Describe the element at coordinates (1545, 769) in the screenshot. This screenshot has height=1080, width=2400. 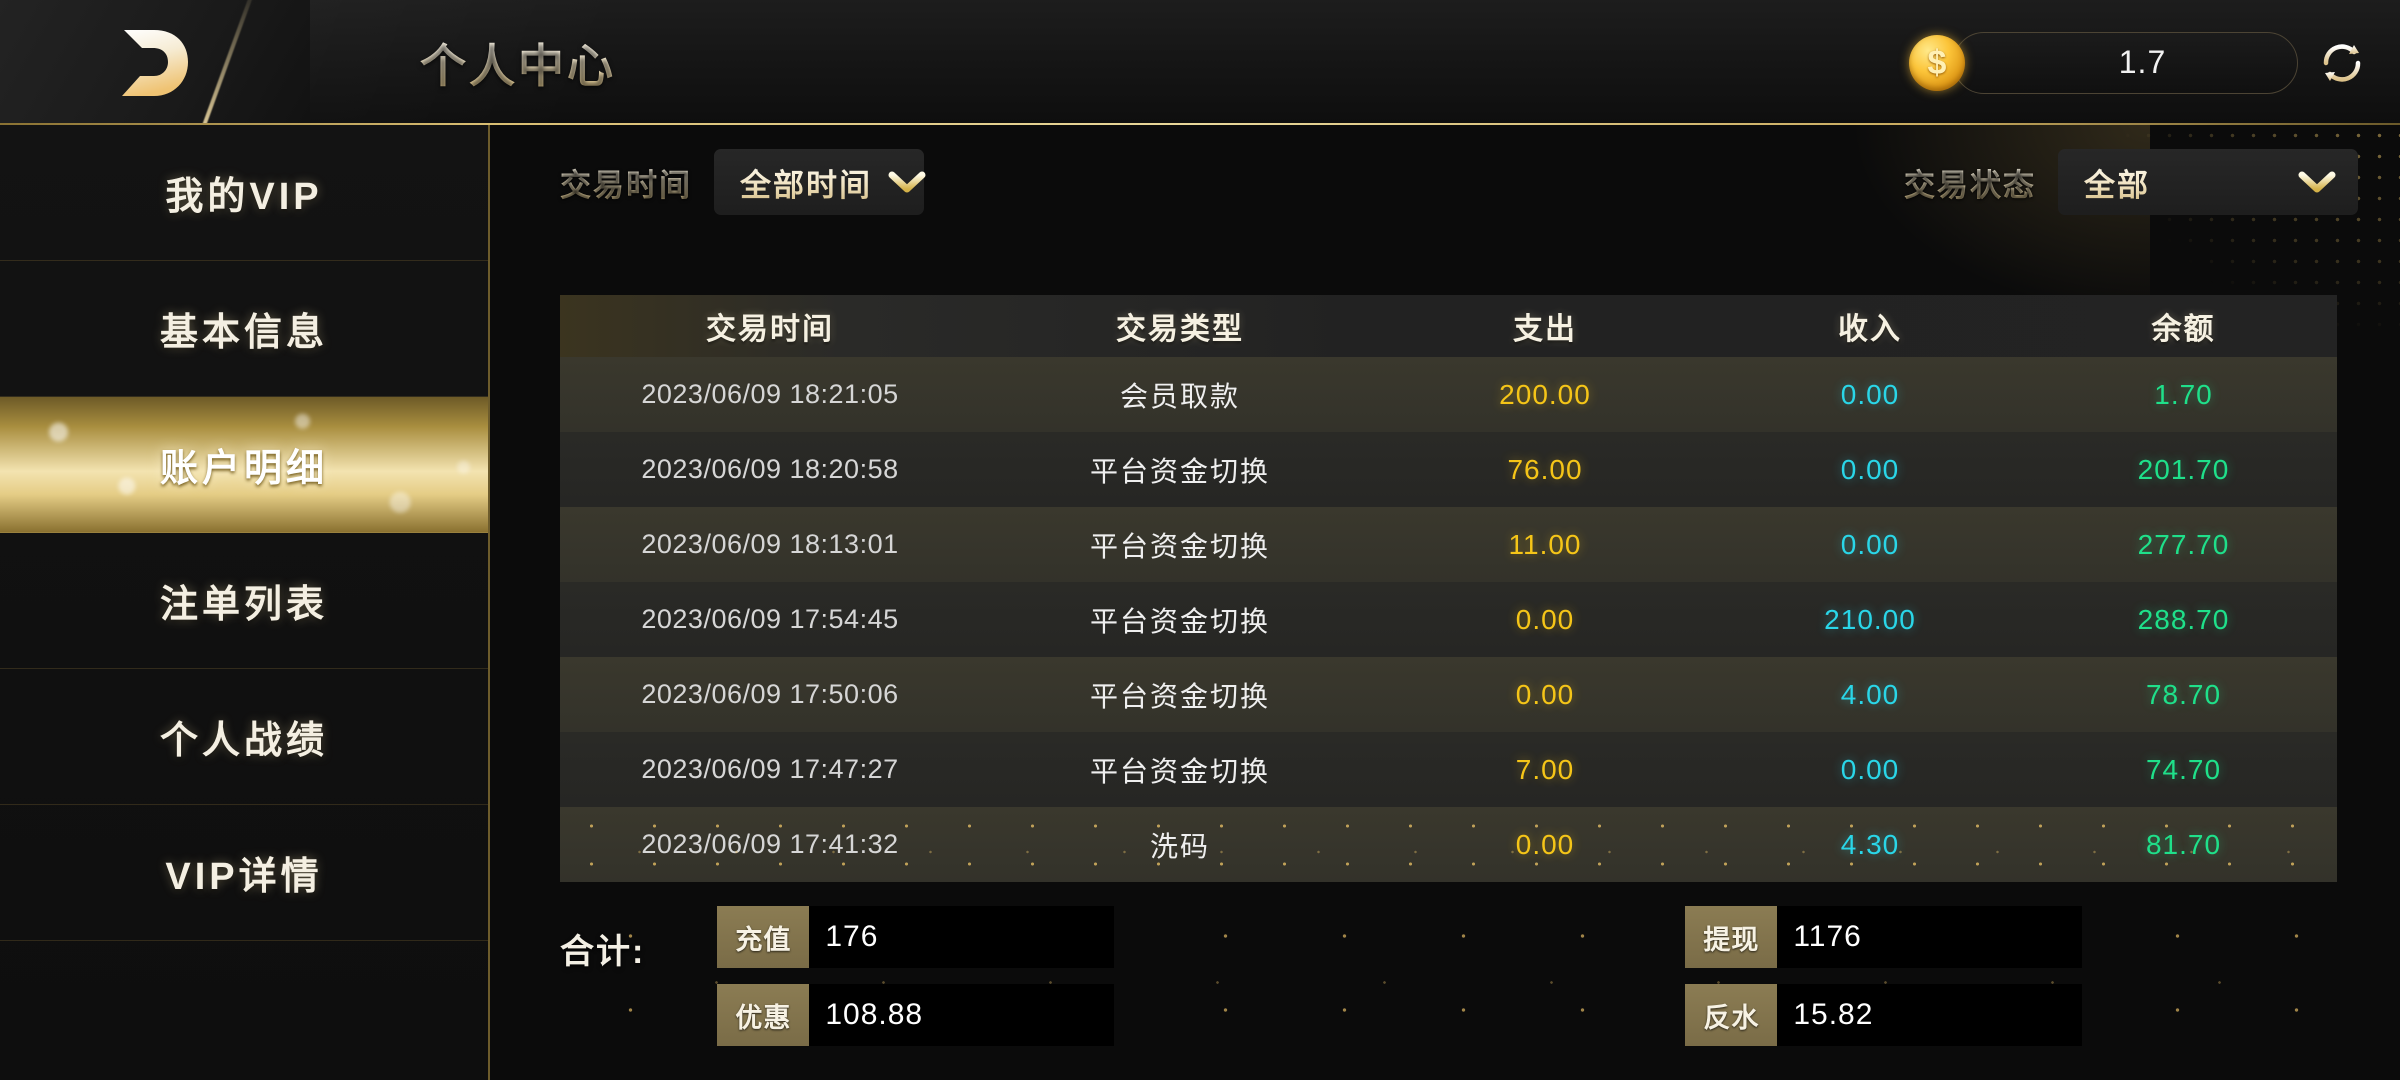
I see `table-cell-out: 7.00` at that location.